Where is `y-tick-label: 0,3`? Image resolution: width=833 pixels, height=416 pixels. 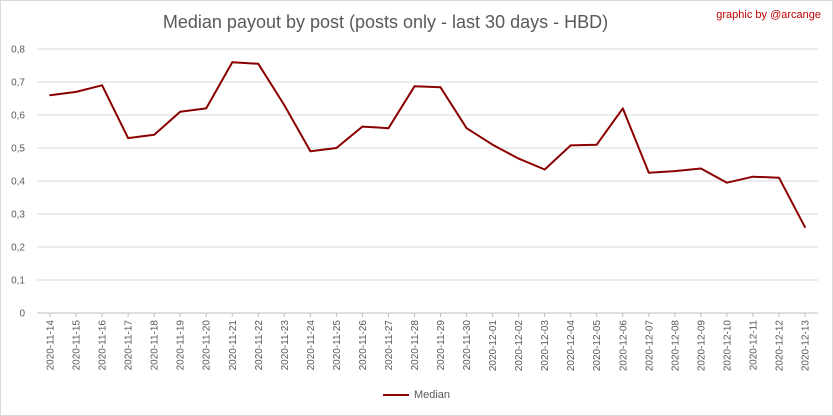
y-tick-label: 0,3 is located at coordinates (18, 215).